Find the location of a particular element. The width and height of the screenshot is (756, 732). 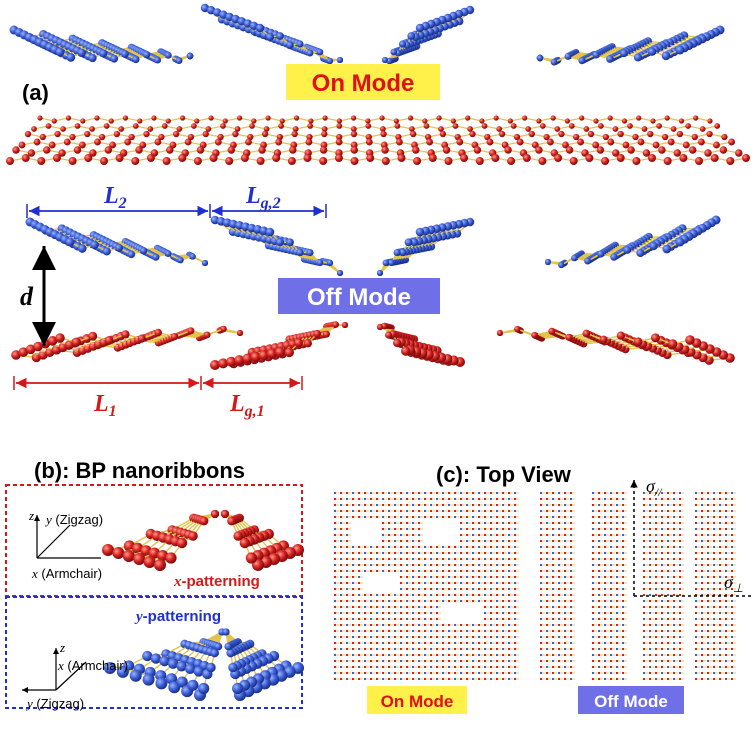

on-mode-bottom-sheet-layer is located at coordinates (378, 140).